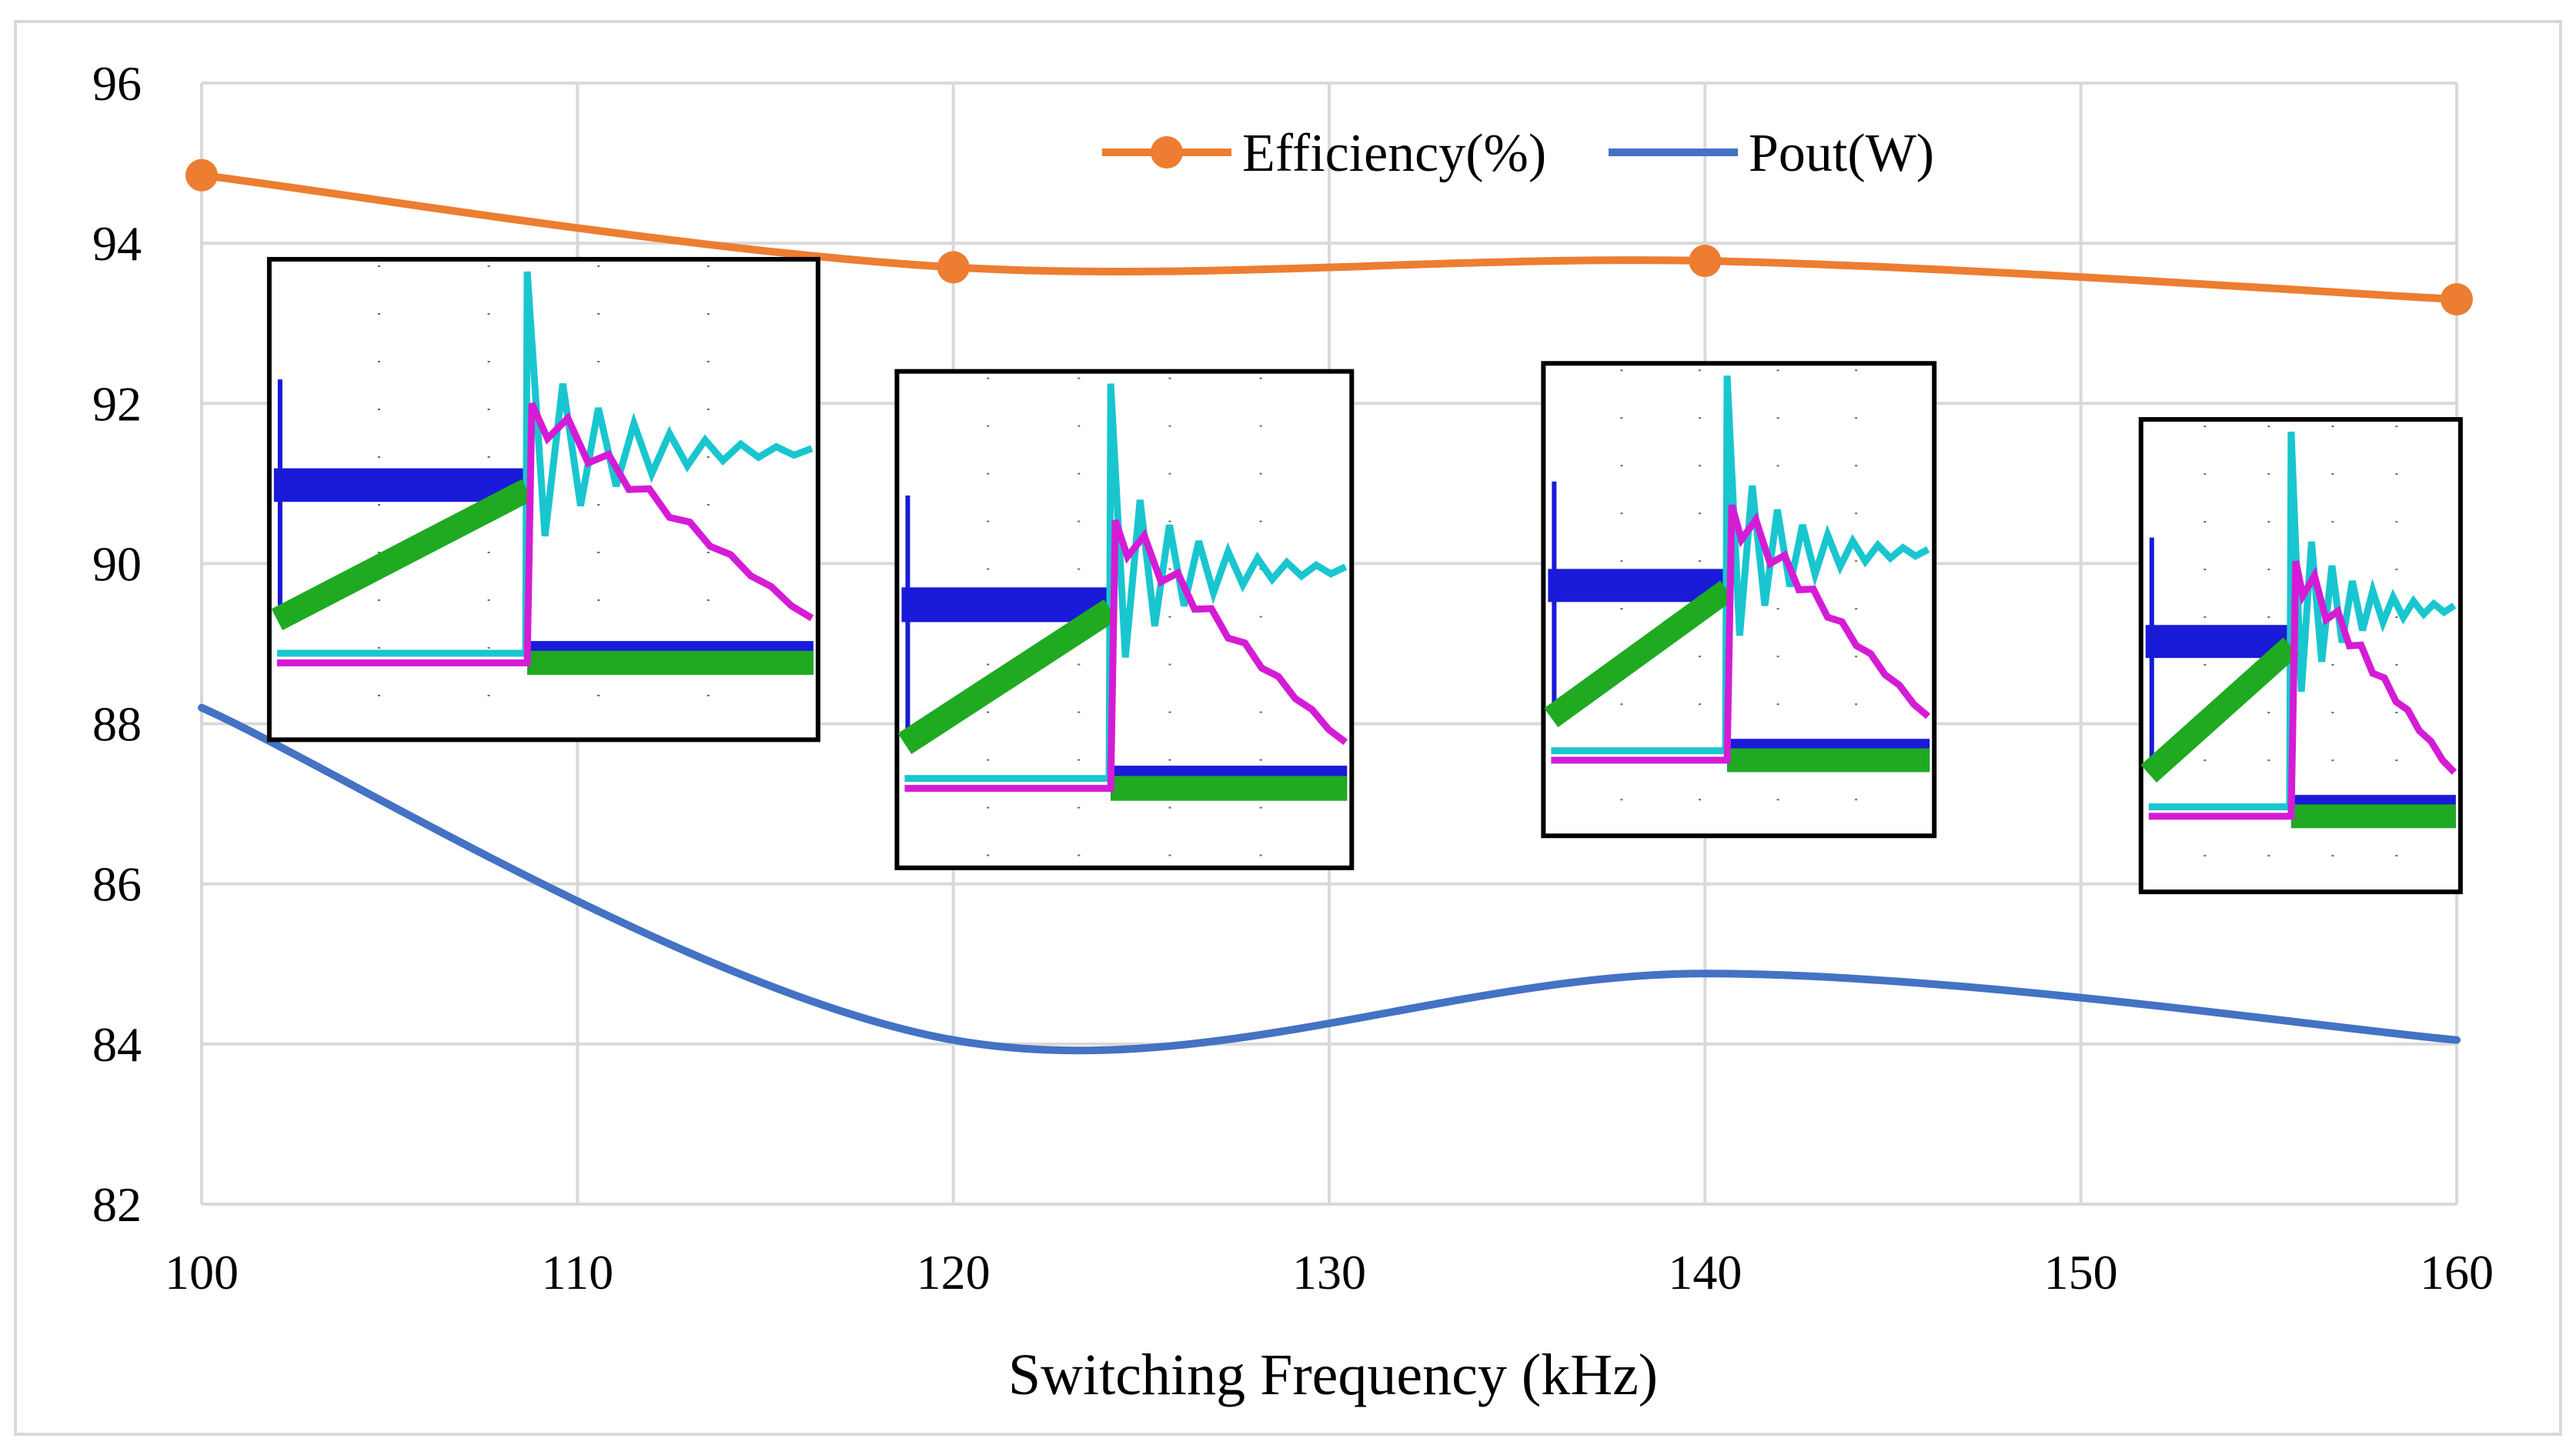 Image resolution: width=2576 pixels, height=1455 pixels. I want to click on x-axis-title: Switching Frequency (kHz), so click(1333, 1375).